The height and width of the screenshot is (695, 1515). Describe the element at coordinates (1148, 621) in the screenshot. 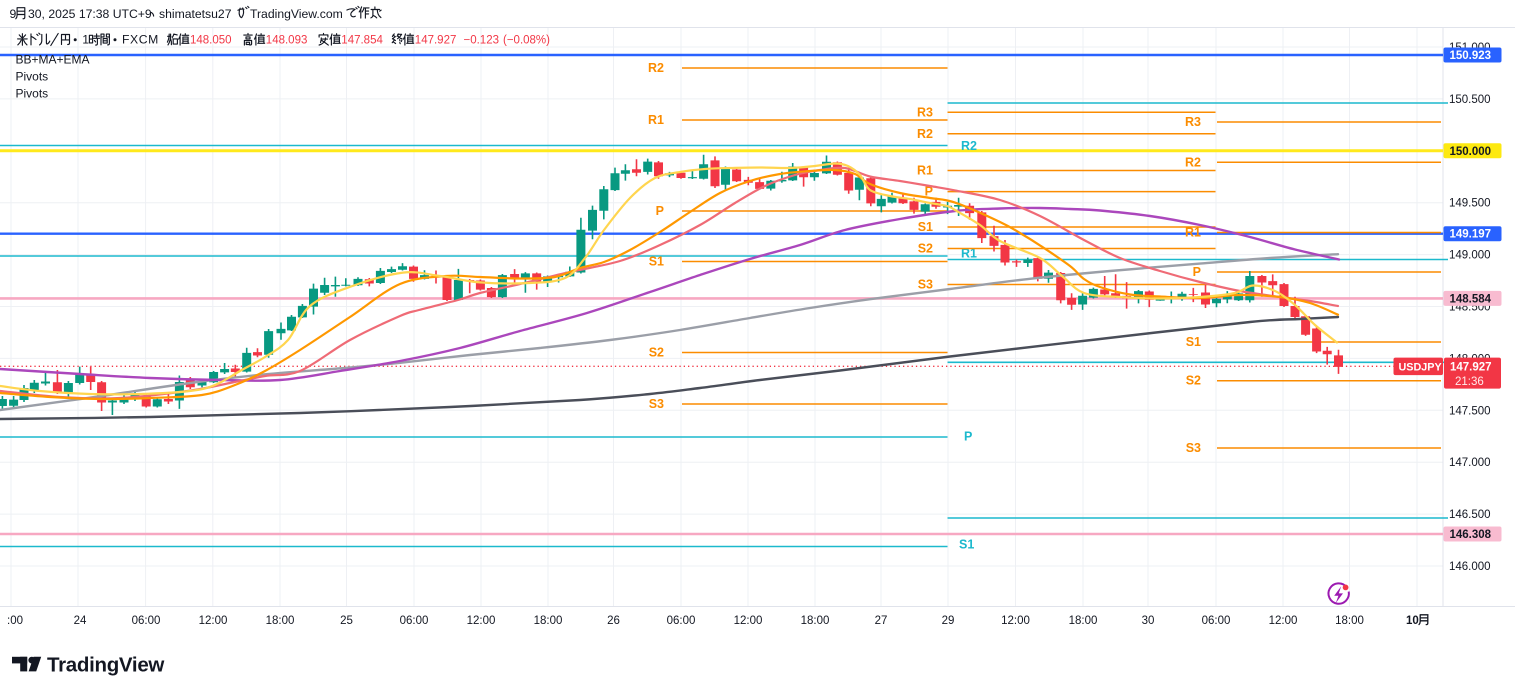

I see `svg-text: 30` at that location.